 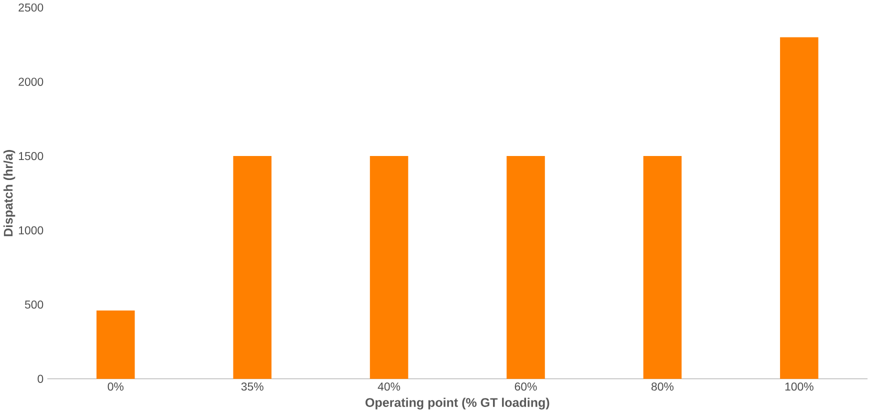 I want to click on y-tick-label: 500, so click(x=34, y=304).